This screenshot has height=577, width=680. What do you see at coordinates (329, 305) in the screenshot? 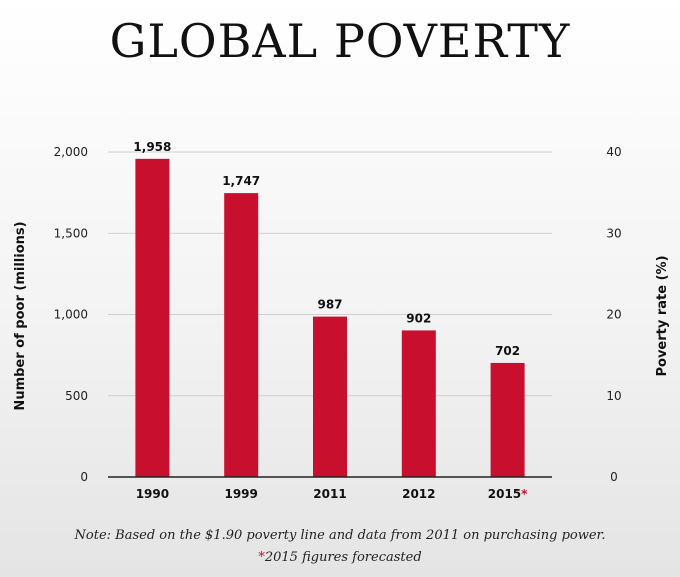
I see `data-label: 987` at bounding box center [329, 305].